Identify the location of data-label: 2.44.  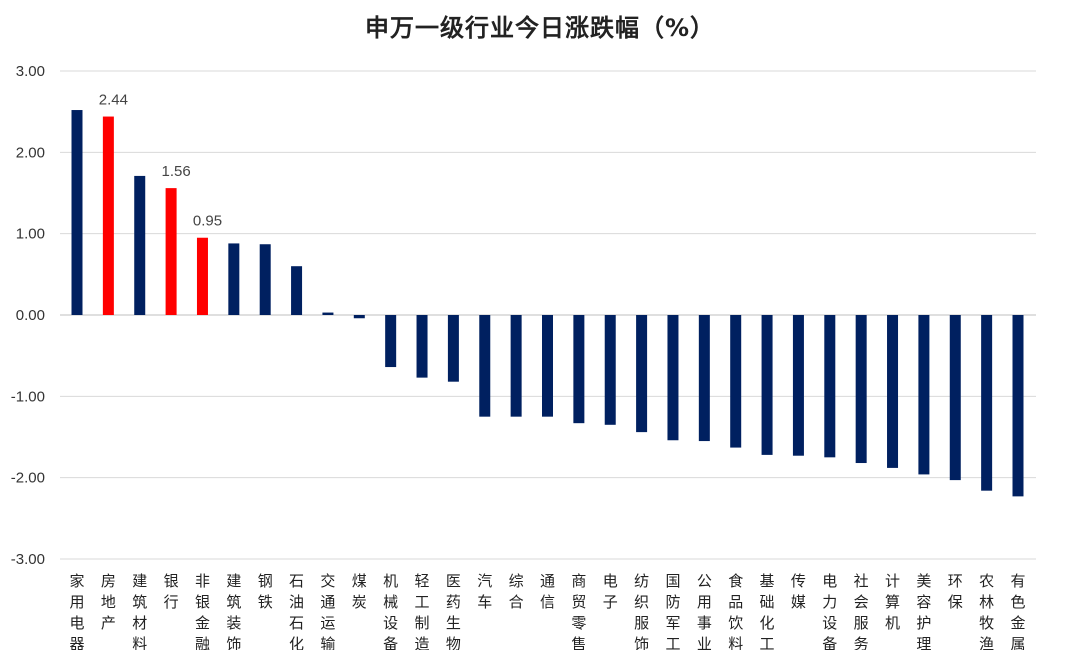
(113, 100).